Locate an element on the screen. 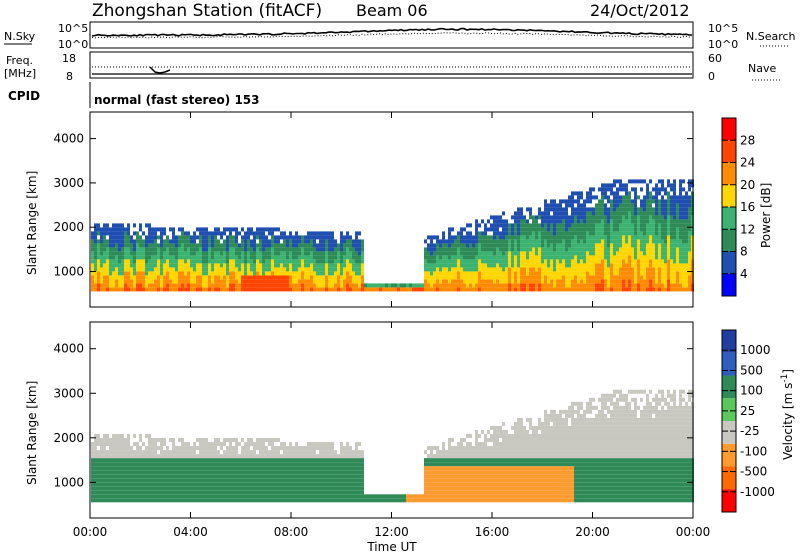 This screenshot has height=554, width=800. x-tick-label: 20:00 is located at coordinates (592, 532).